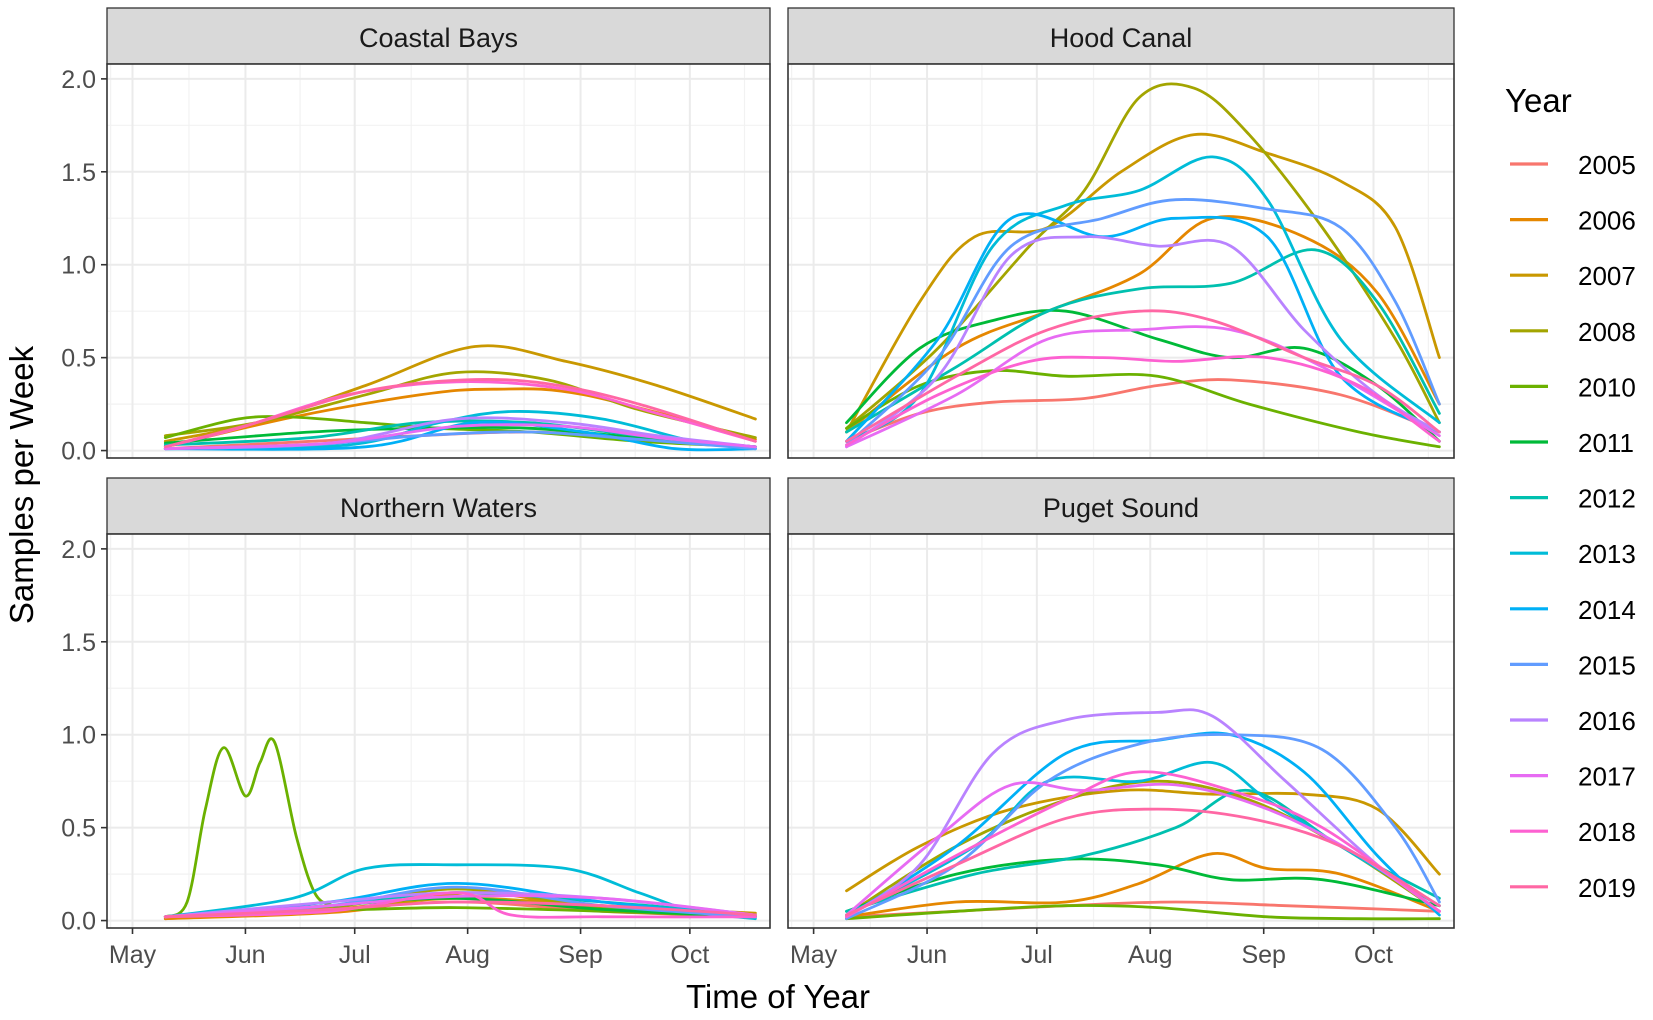 This screenshot has height=1020, width=1653. I want to click on series-line-2016, so click(1143, 342).